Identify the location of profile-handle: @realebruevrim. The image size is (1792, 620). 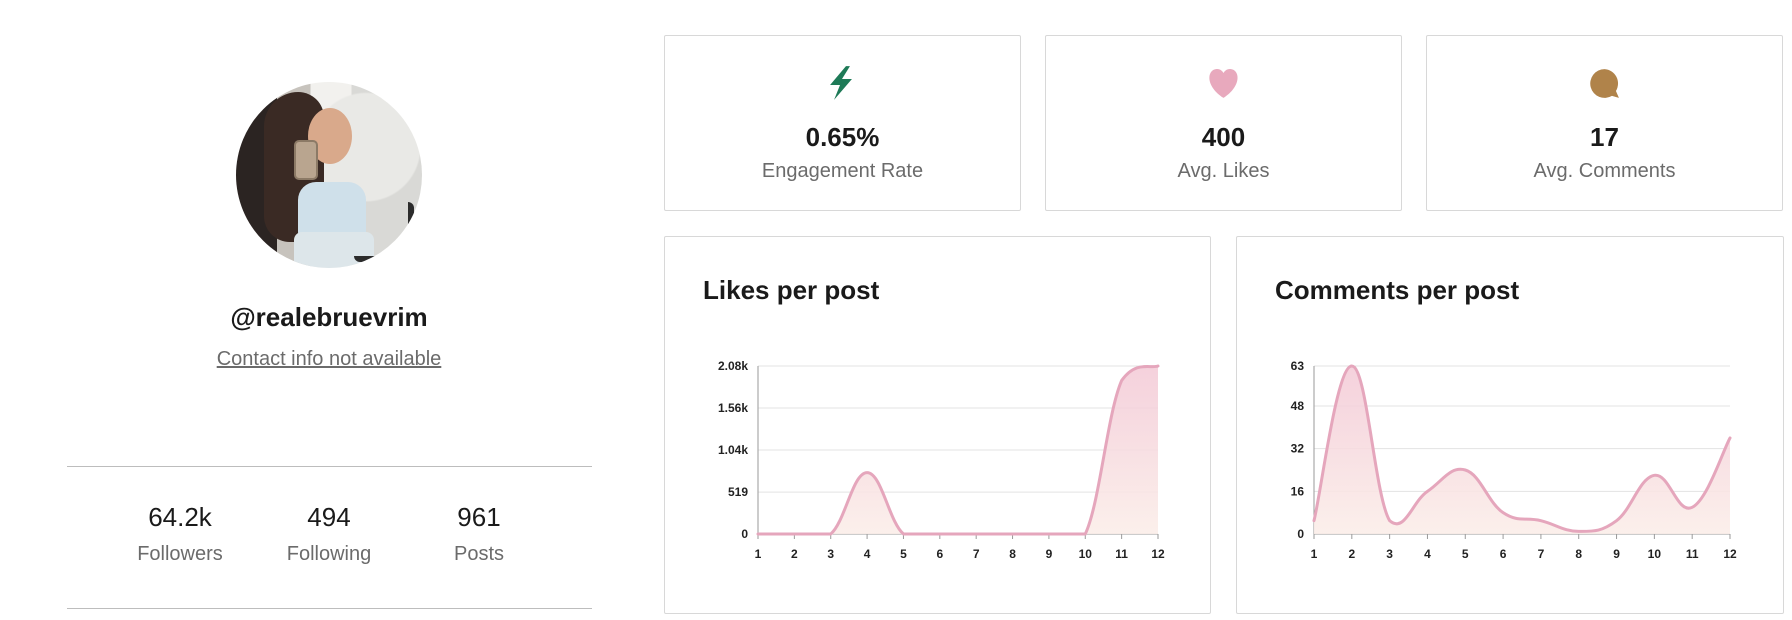
(329, 317).